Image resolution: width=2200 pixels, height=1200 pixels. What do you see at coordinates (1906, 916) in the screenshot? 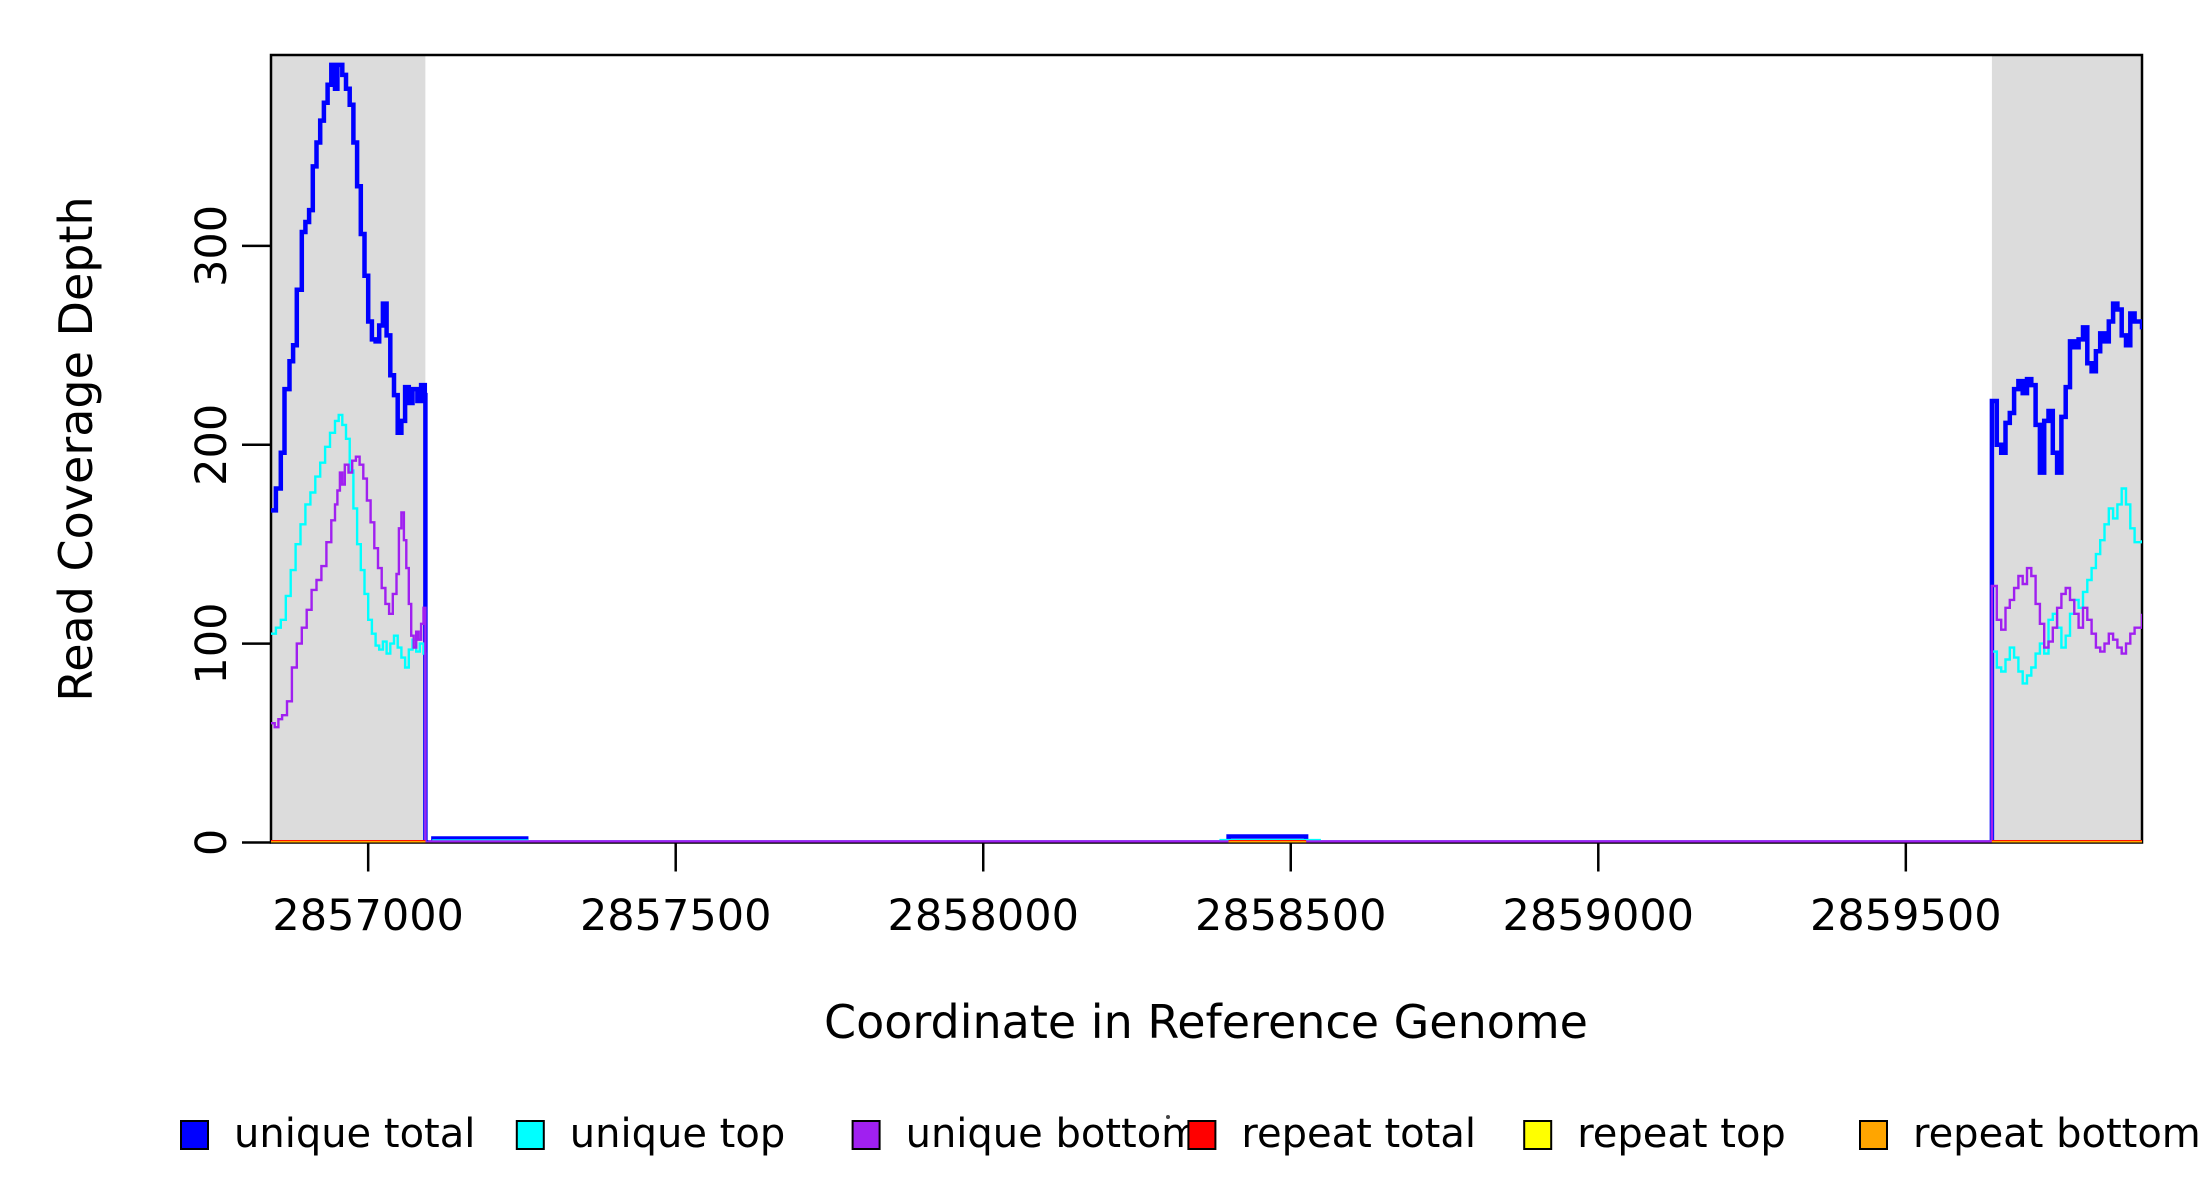
I see `x-tick-label: 2859500` at bounding box center [1906, 916].